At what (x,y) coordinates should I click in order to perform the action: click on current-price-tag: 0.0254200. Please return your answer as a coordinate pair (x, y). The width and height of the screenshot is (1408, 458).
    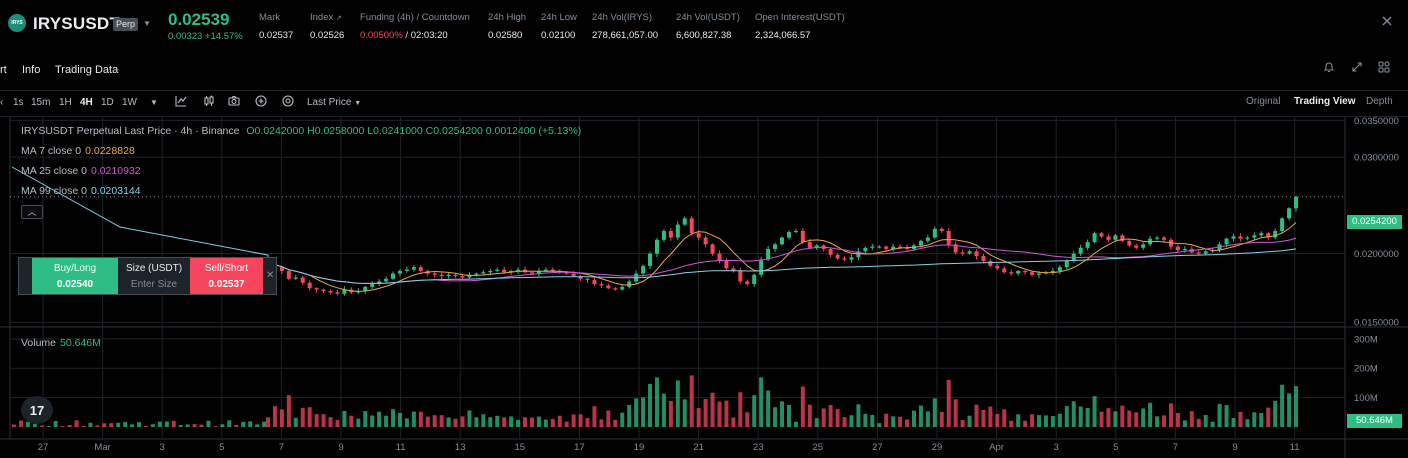
    Looking at the image, I should click on (1374, 222).